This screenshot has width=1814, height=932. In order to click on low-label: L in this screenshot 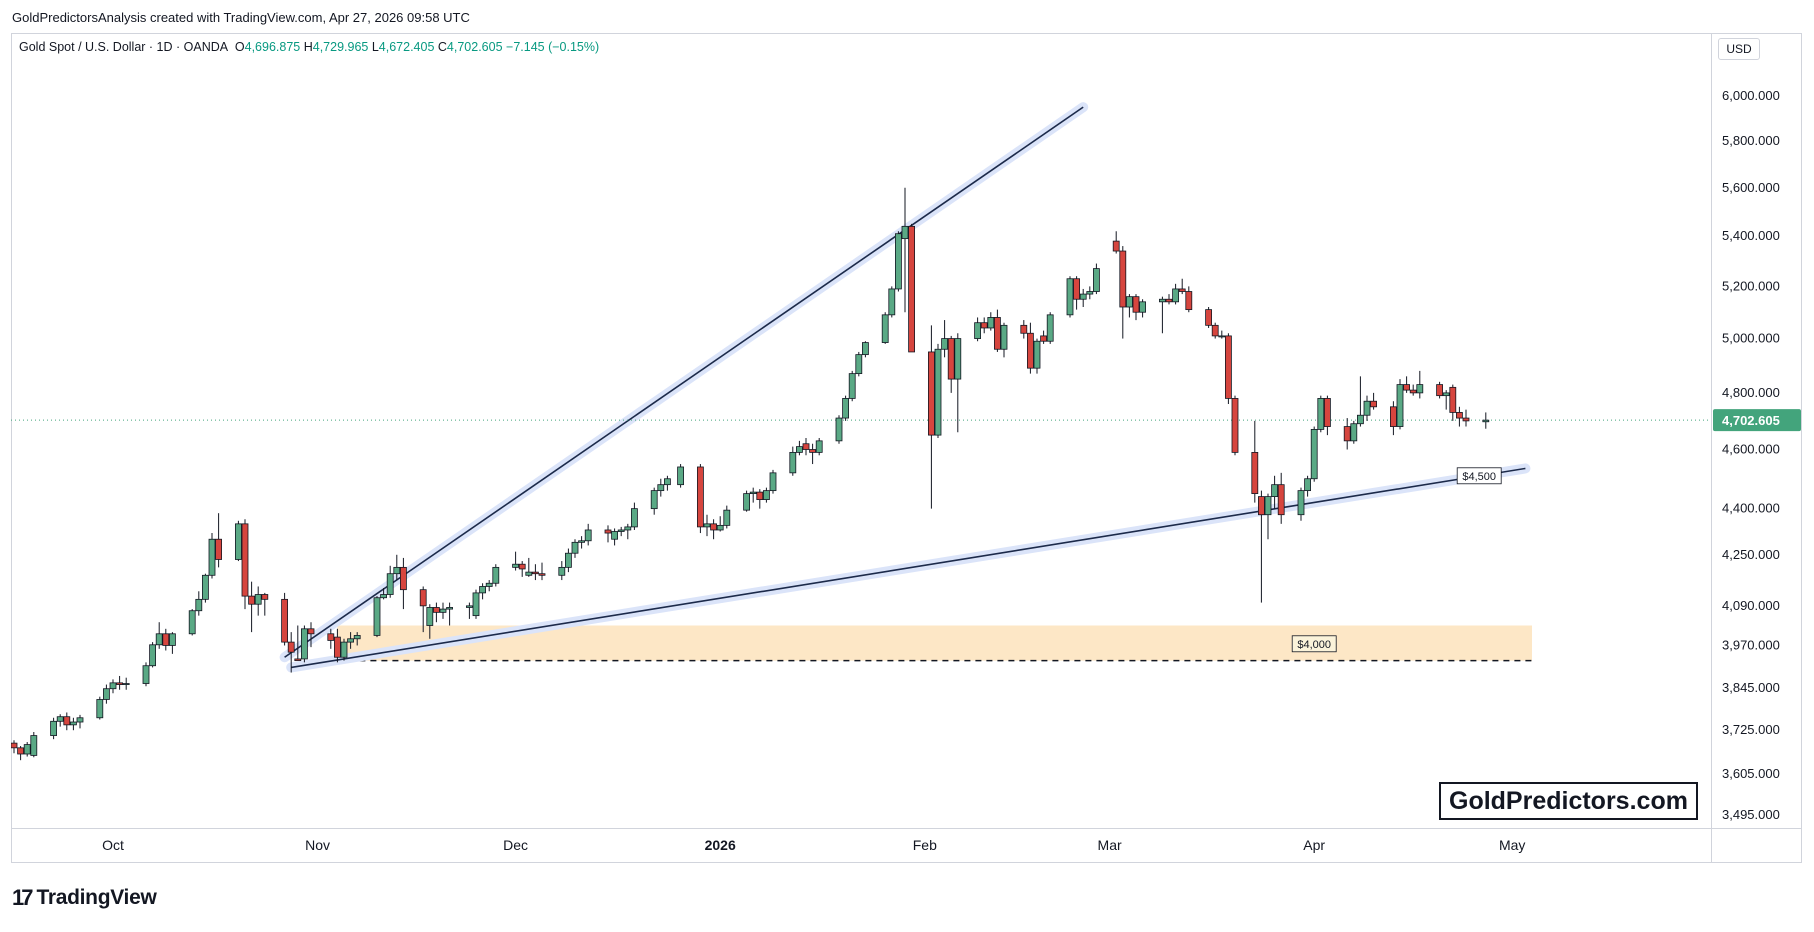, I will do `click(375, 47)`.